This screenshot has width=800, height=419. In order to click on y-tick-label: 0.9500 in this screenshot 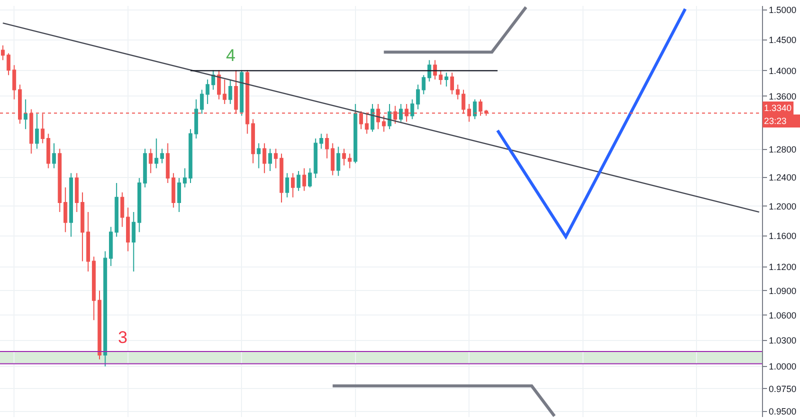, I will do `click(782, 411)`.